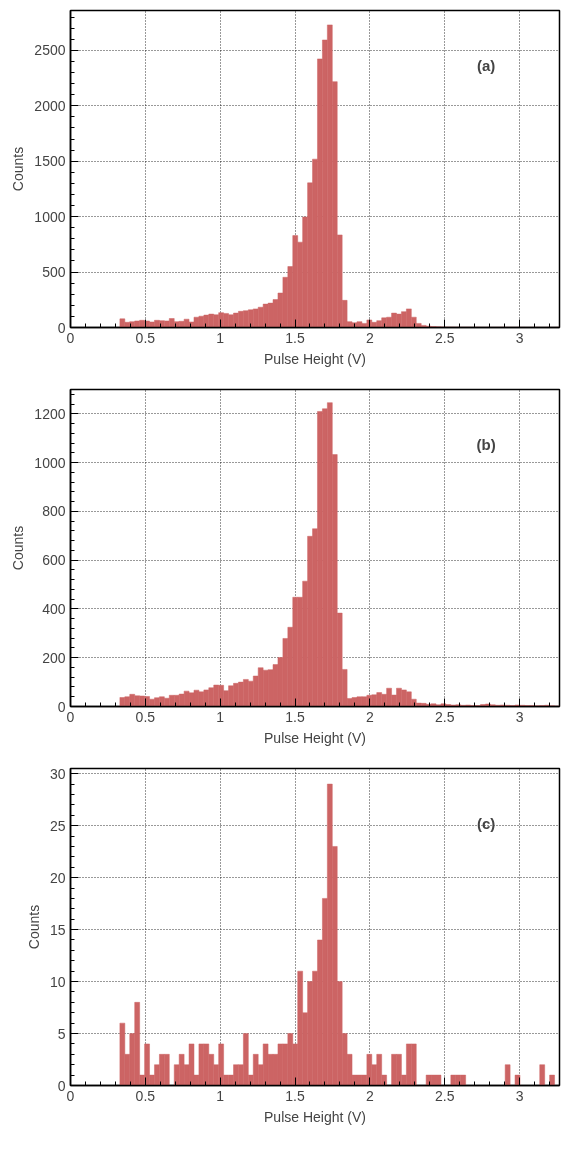 This screenshot has height=1151, width=561. I want to click on annotation: (a), so click(486, 65).